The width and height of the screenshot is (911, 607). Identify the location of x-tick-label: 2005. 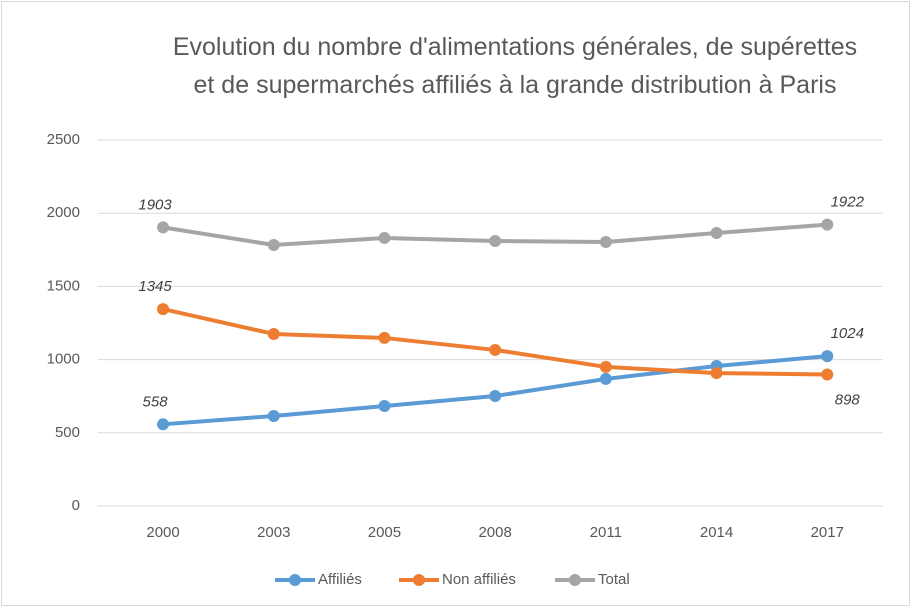
(384, 532).